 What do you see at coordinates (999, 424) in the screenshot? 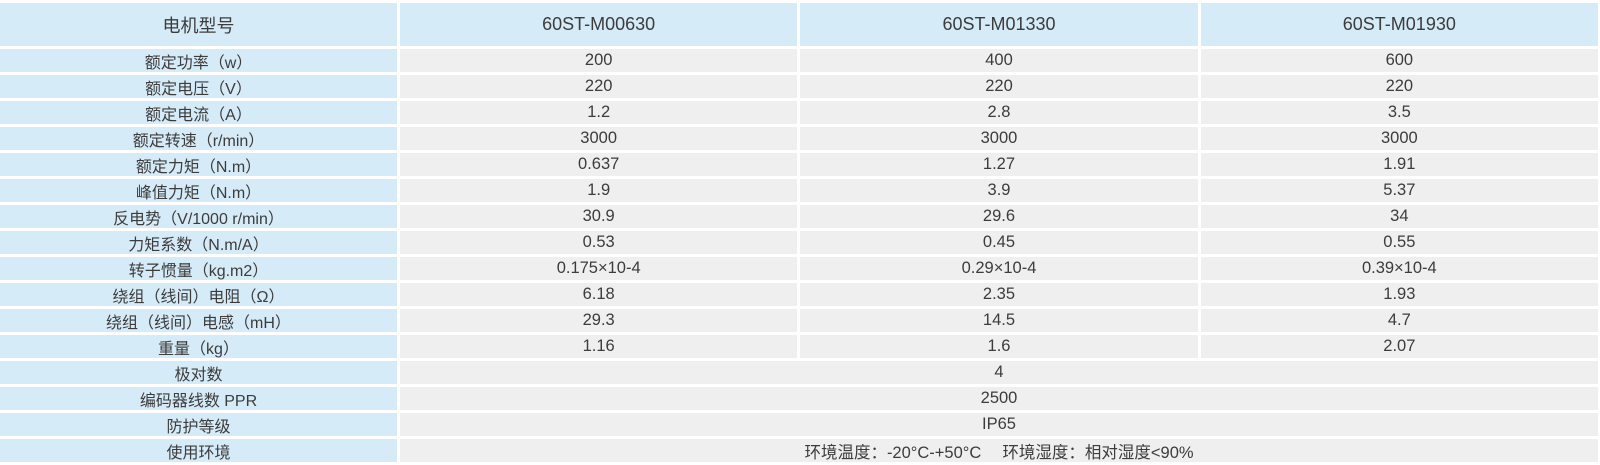
I see `cell-protection-rating: IP65` at bounding box center [999, 424].